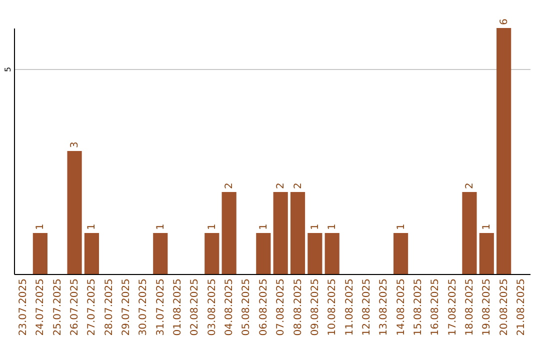  What do you see at coordinates (24, 307) in the screenshot?
I see `x-tick-label: 23.07.2025` at bounding box center [24, 307].